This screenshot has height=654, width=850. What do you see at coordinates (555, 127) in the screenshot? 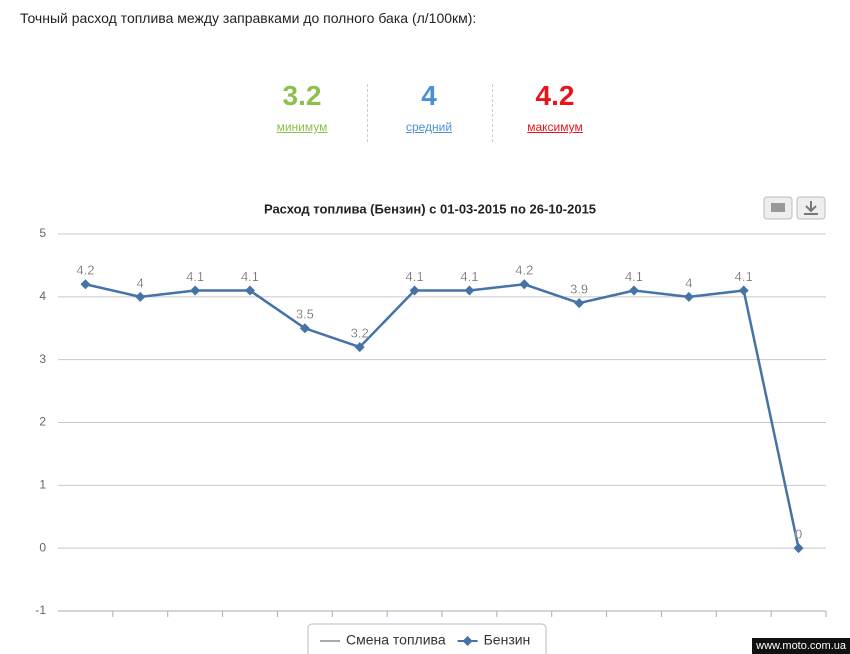
I see `stat-label: максимум` at bounding box center [555, 127].